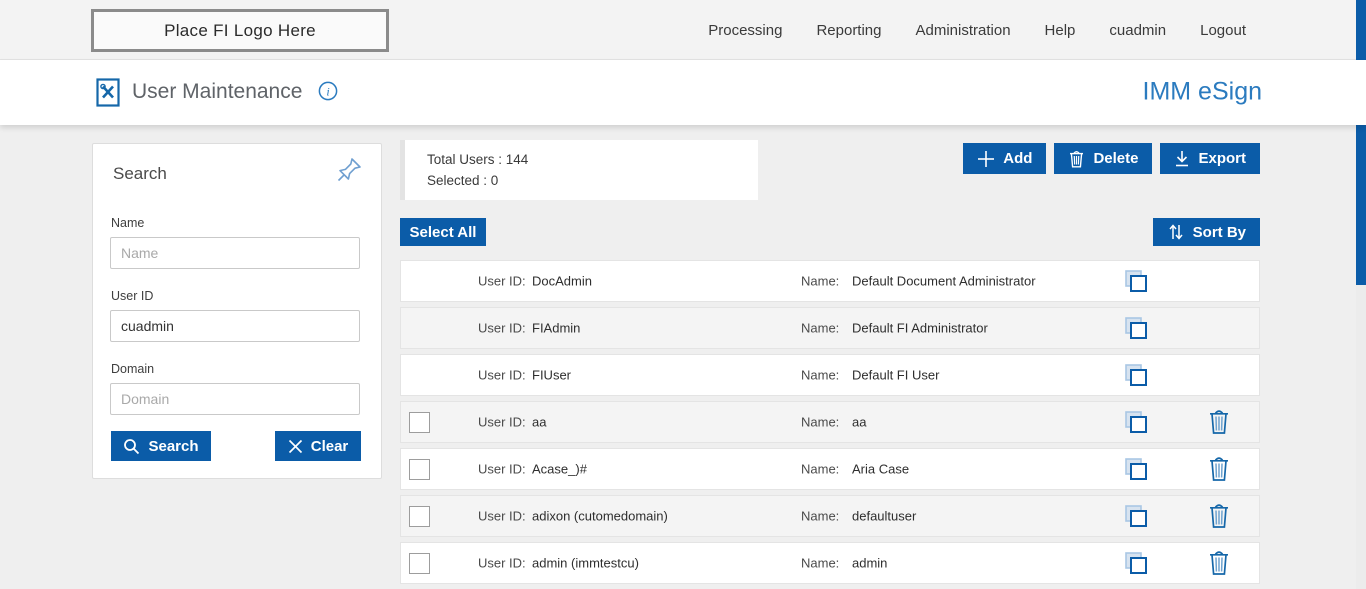 This screenshot has height=589, width=1366. What do you see at coordinates (849, 30) in the screenshot?
I see `nav-reporting: Reporting` at bounding box center [849, 30].